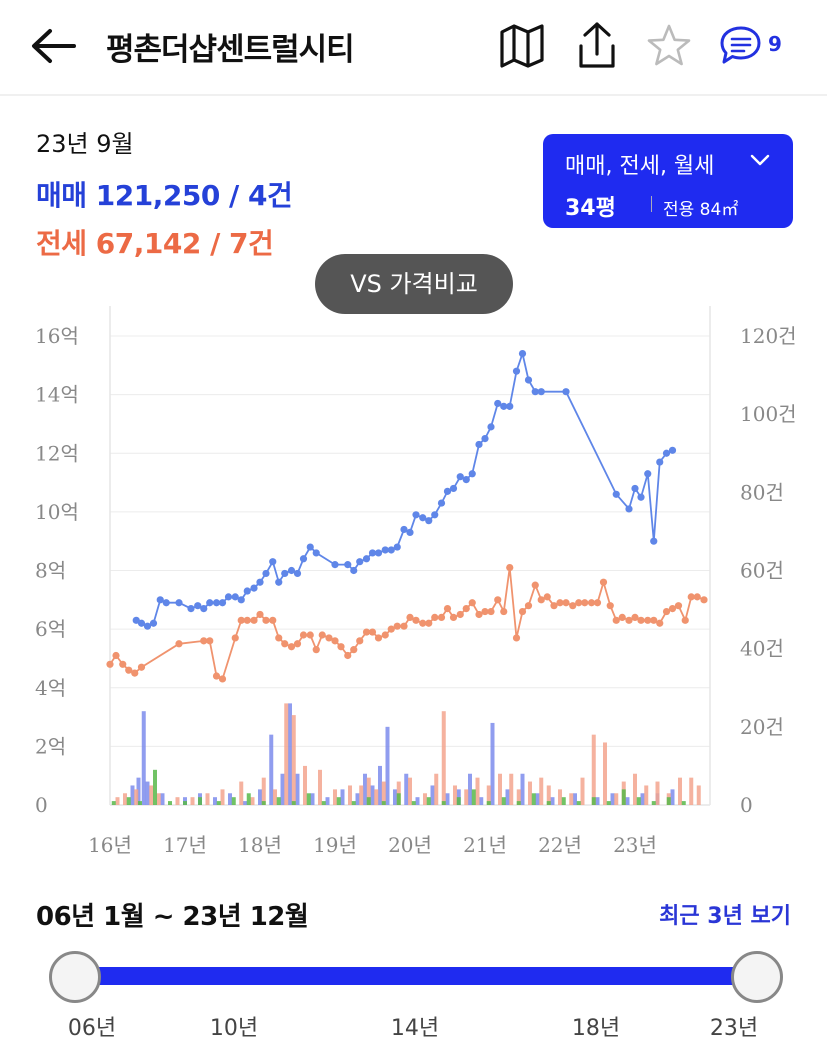 The width and height of the screenshot is (827, 1062). Describe the element at coordinates (57, 570) in the screenshot. I see `y-axis-left: 0 2억 4억 6억 8억 10억 12억 14억 16억` at that location.